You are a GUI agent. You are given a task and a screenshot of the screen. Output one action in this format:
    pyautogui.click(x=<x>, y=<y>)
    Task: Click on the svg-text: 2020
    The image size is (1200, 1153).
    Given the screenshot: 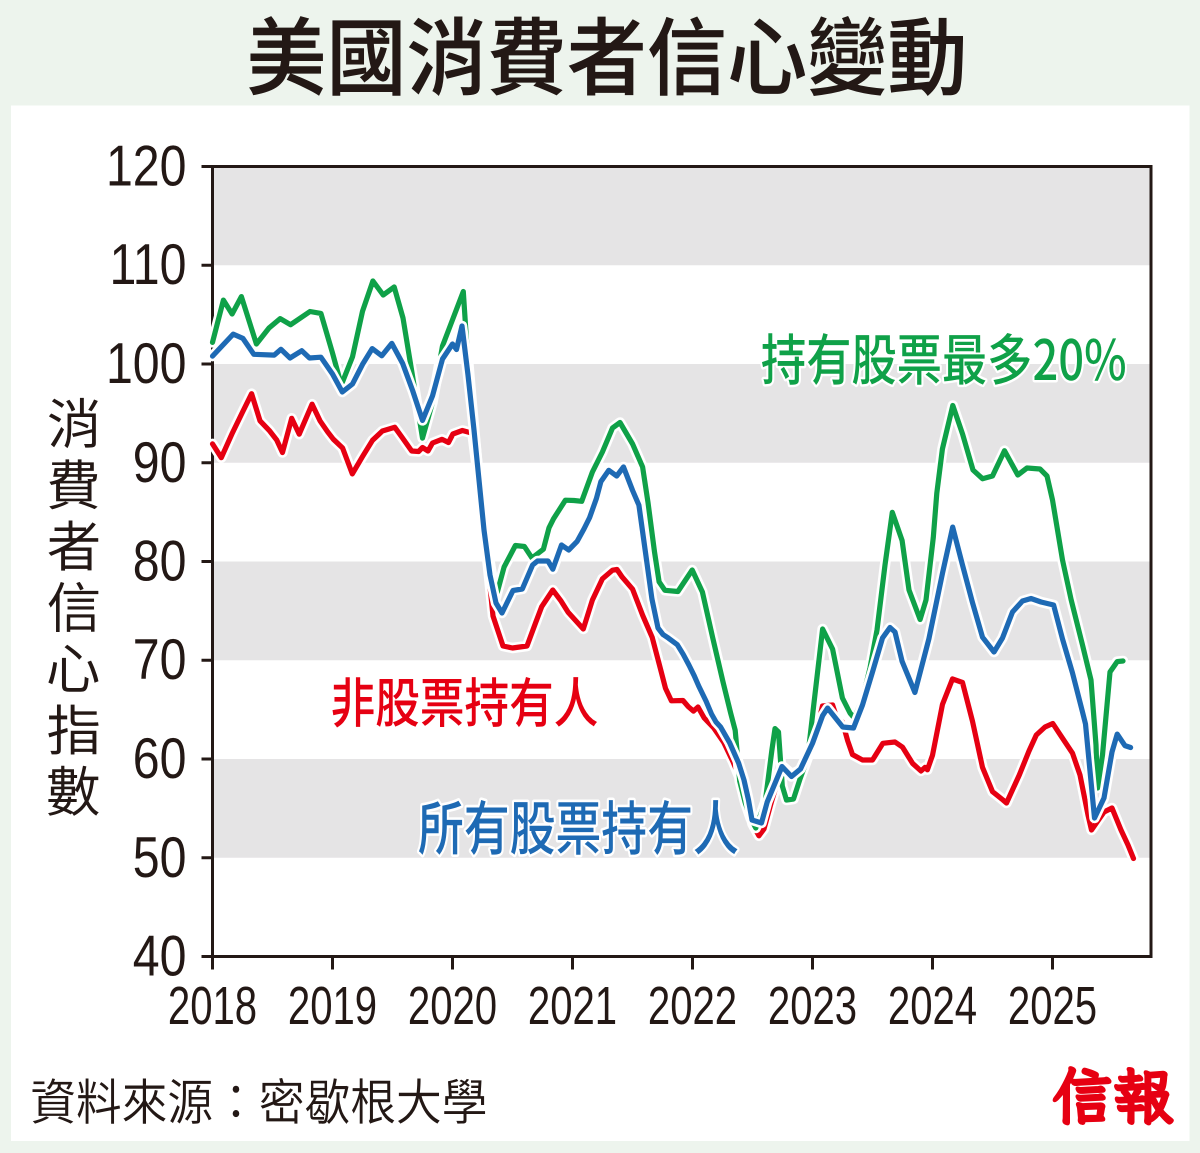 What is the action you would take?
    pyautogui.click(x=452, y=1006)
    